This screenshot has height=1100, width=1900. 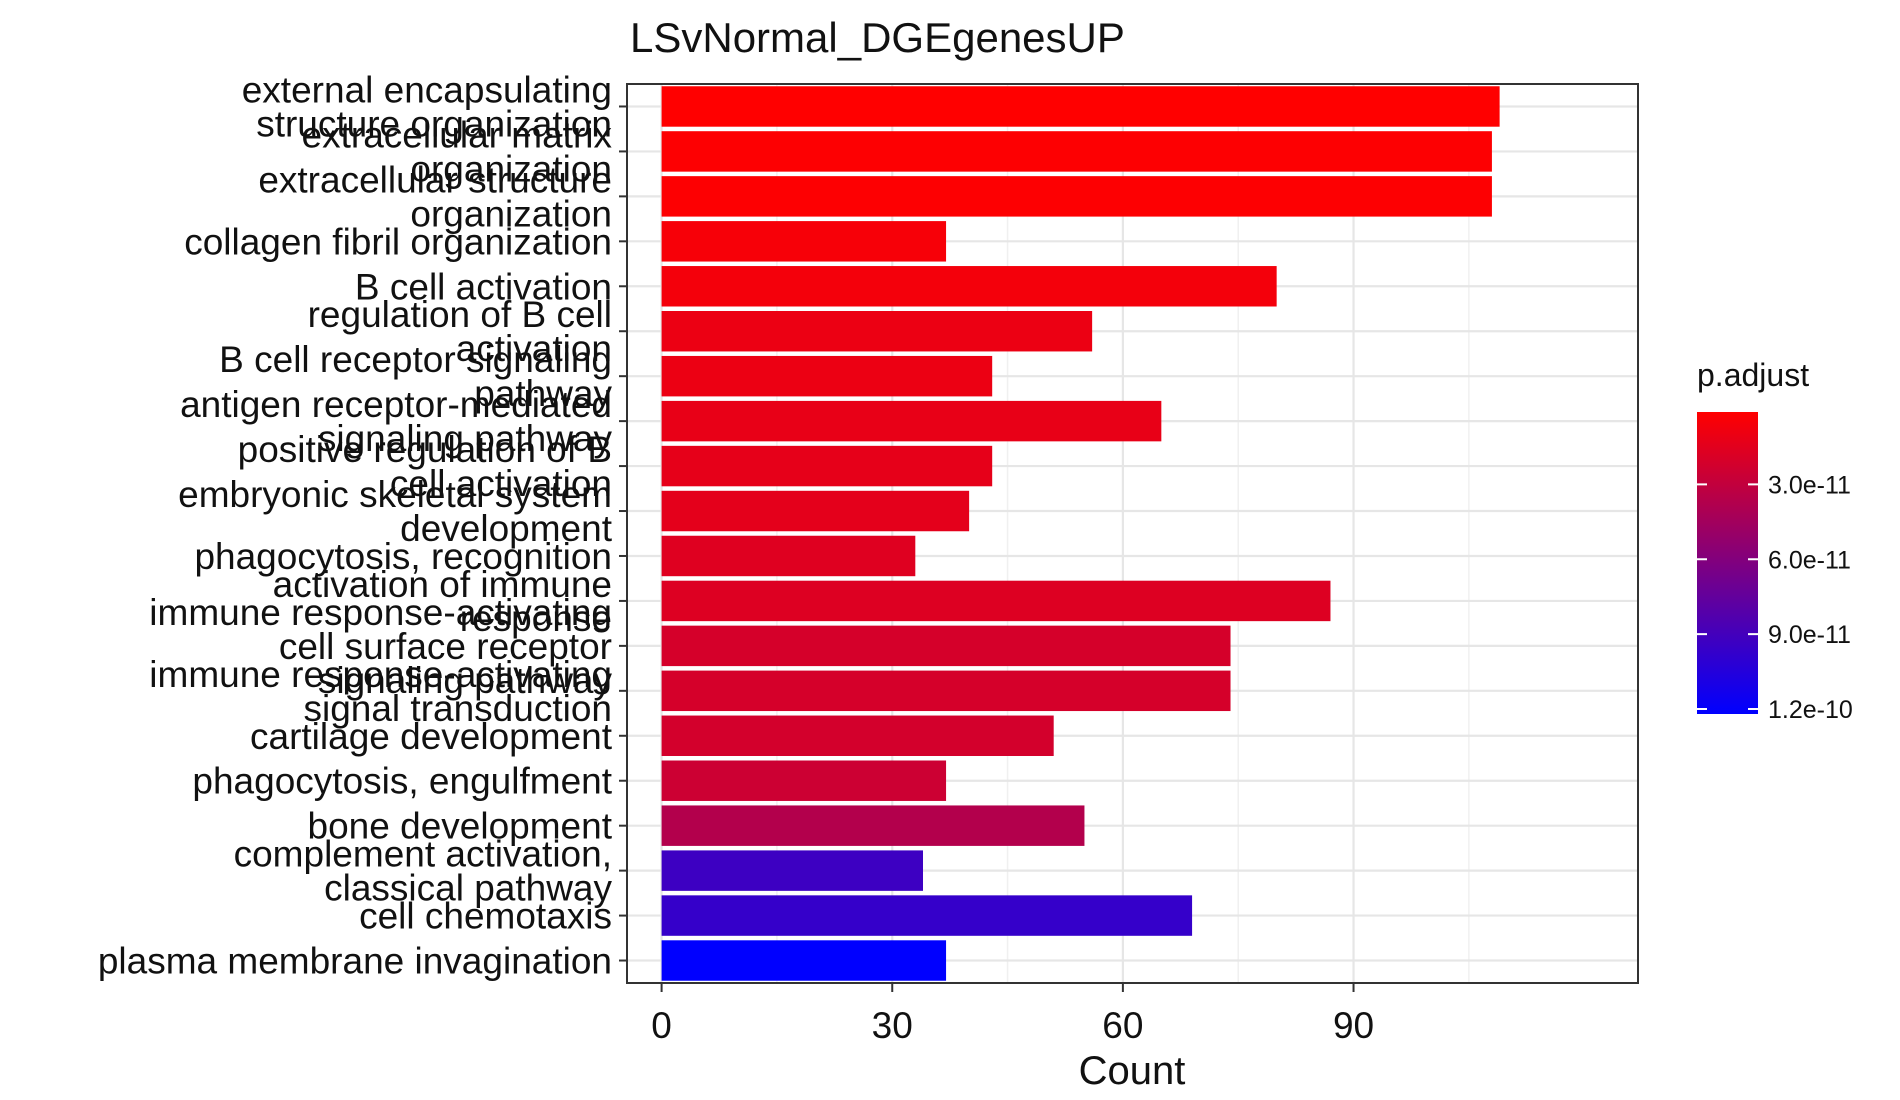 What do you see at coordinates (1727, 563) in the screenshot?
I see `legend-colorbar` at bounding box center [1727, 563].